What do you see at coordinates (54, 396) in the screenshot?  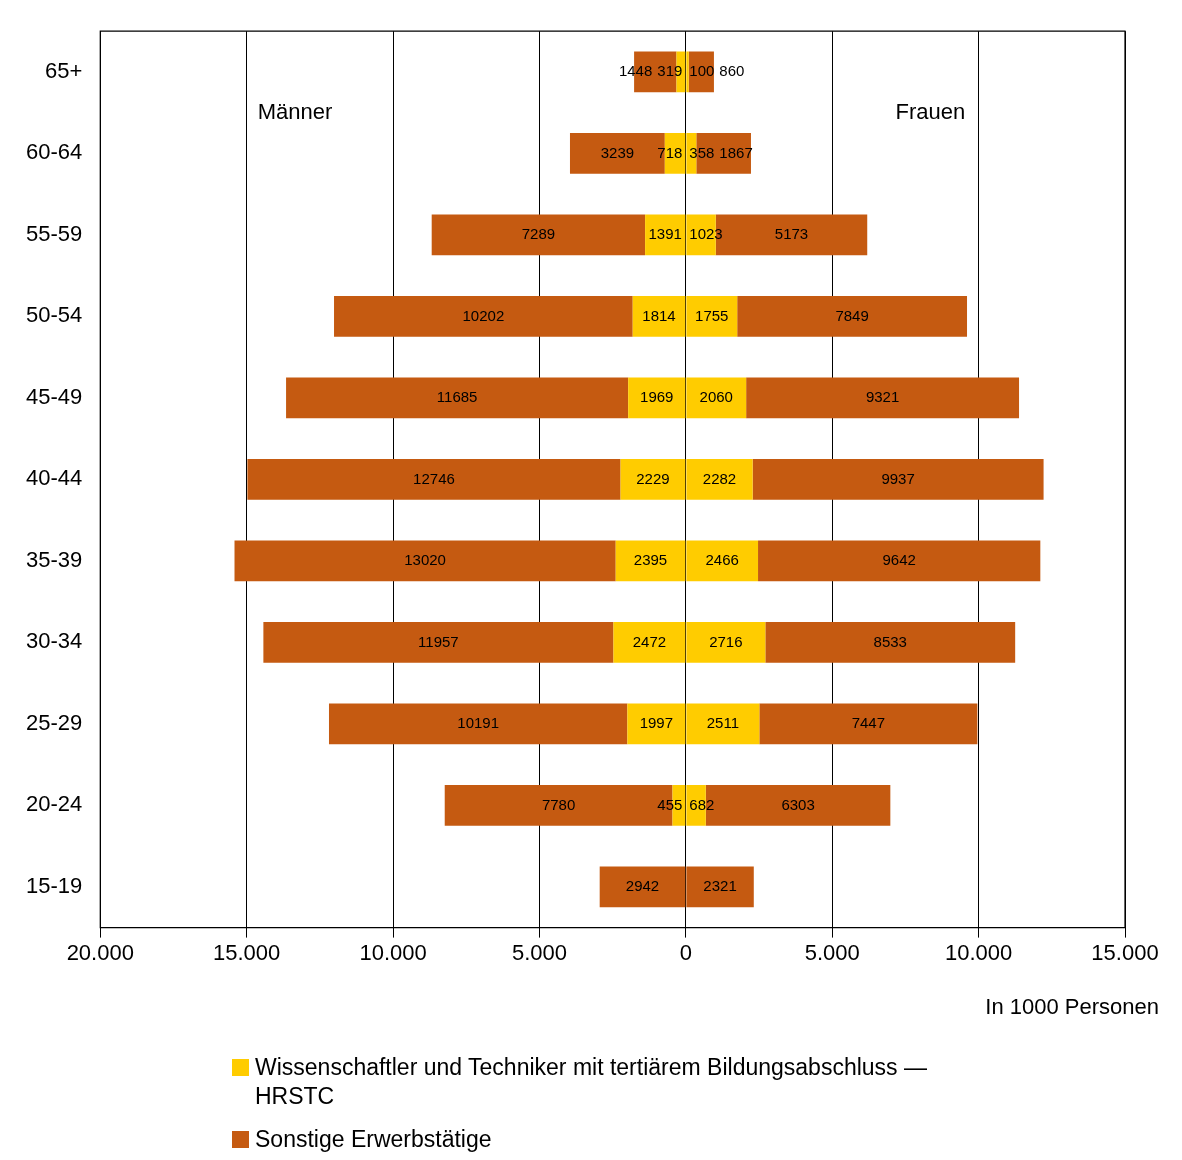 I see `y-tick-label: 45-49` at bounding box center [54, 396].